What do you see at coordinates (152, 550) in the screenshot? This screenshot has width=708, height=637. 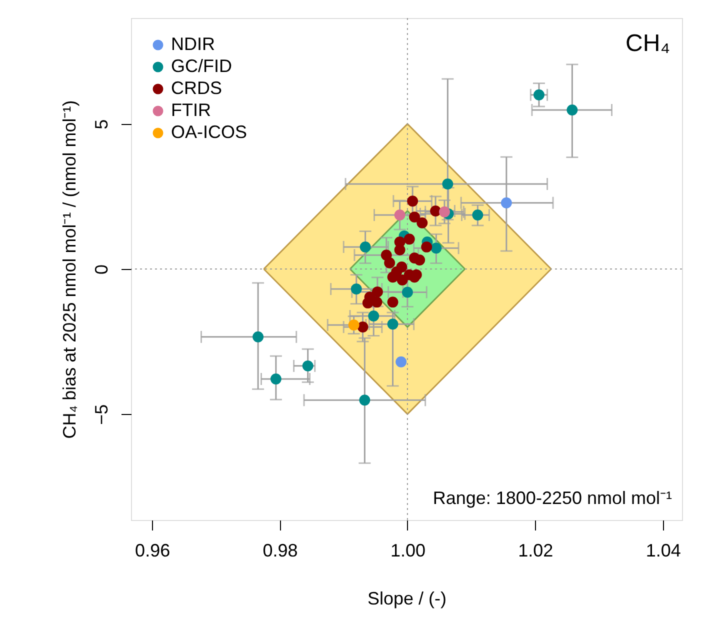 I see `x-tick-label: 0.96` at bounding box center [152, 550].